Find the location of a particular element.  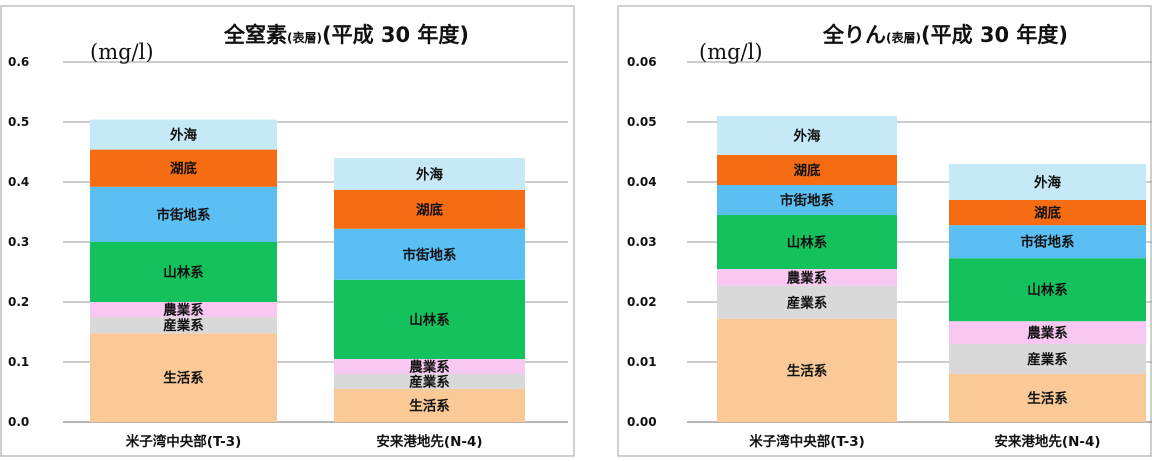

y-tick-label: 0.1 is located at coordinates (18, 362).